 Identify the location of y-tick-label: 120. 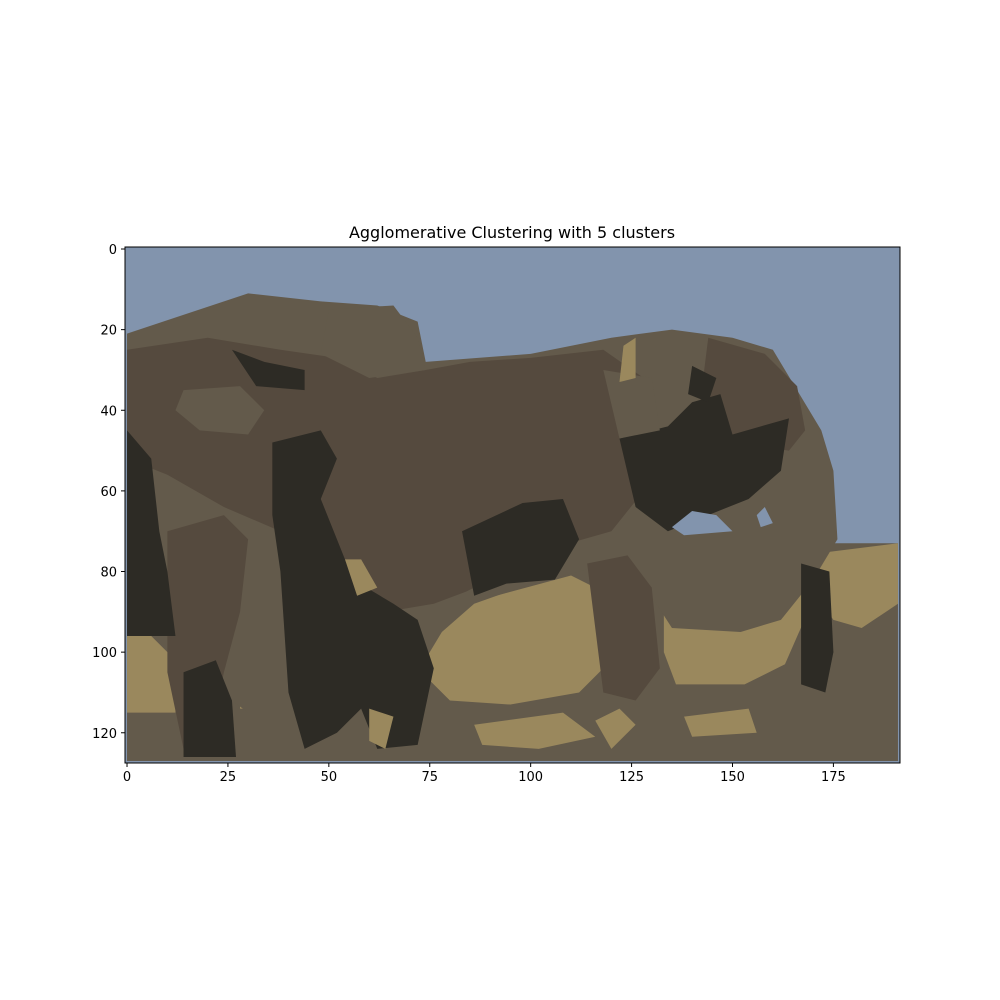
(104, 734).